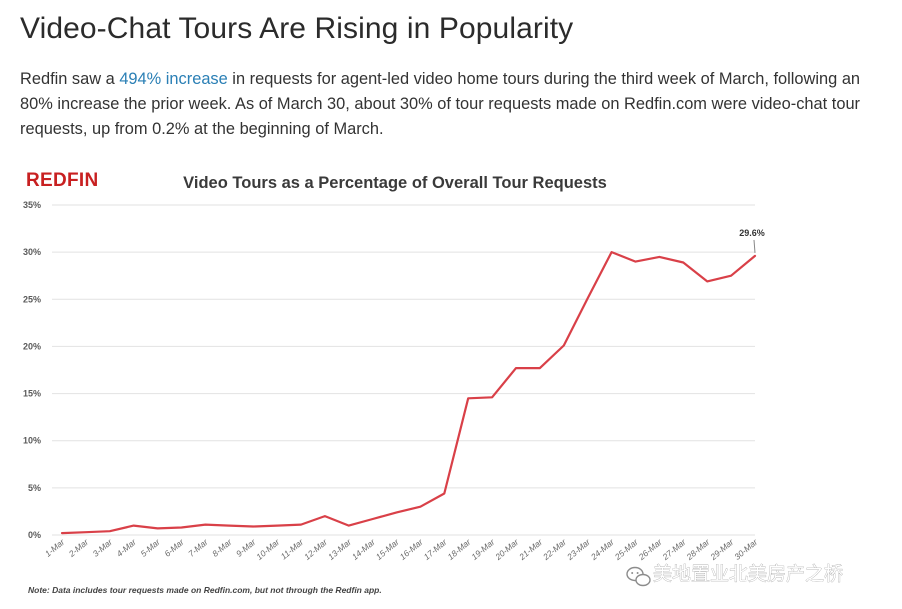 This screenshot has width=902, height=609. I want to click on x-tick-label: 25-Mar, so click(626, 549).